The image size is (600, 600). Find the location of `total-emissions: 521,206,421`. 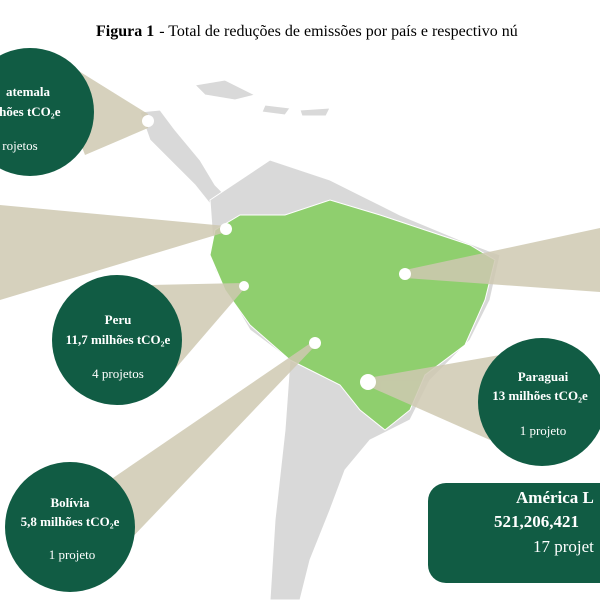

total-emissions: 521,206,421 is located at coordinates (536, 521).